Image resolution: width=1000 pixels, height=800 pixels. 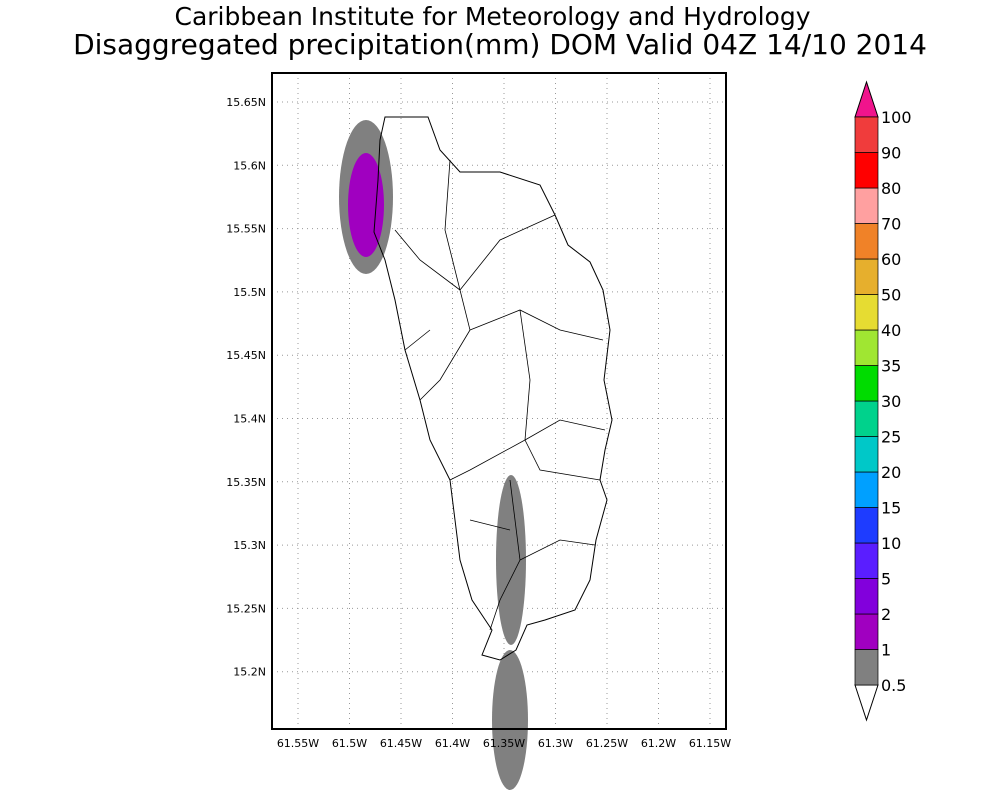 I want to click on colorbar-label: 100, so click(x=896, y=117).